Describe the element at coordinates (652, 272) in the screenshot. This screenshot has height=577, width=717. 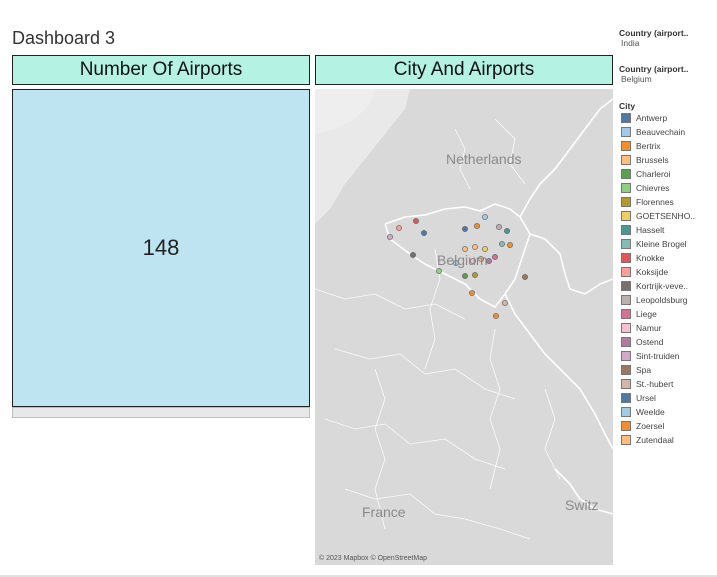
I see `legend-label: Koksijde` at that location.